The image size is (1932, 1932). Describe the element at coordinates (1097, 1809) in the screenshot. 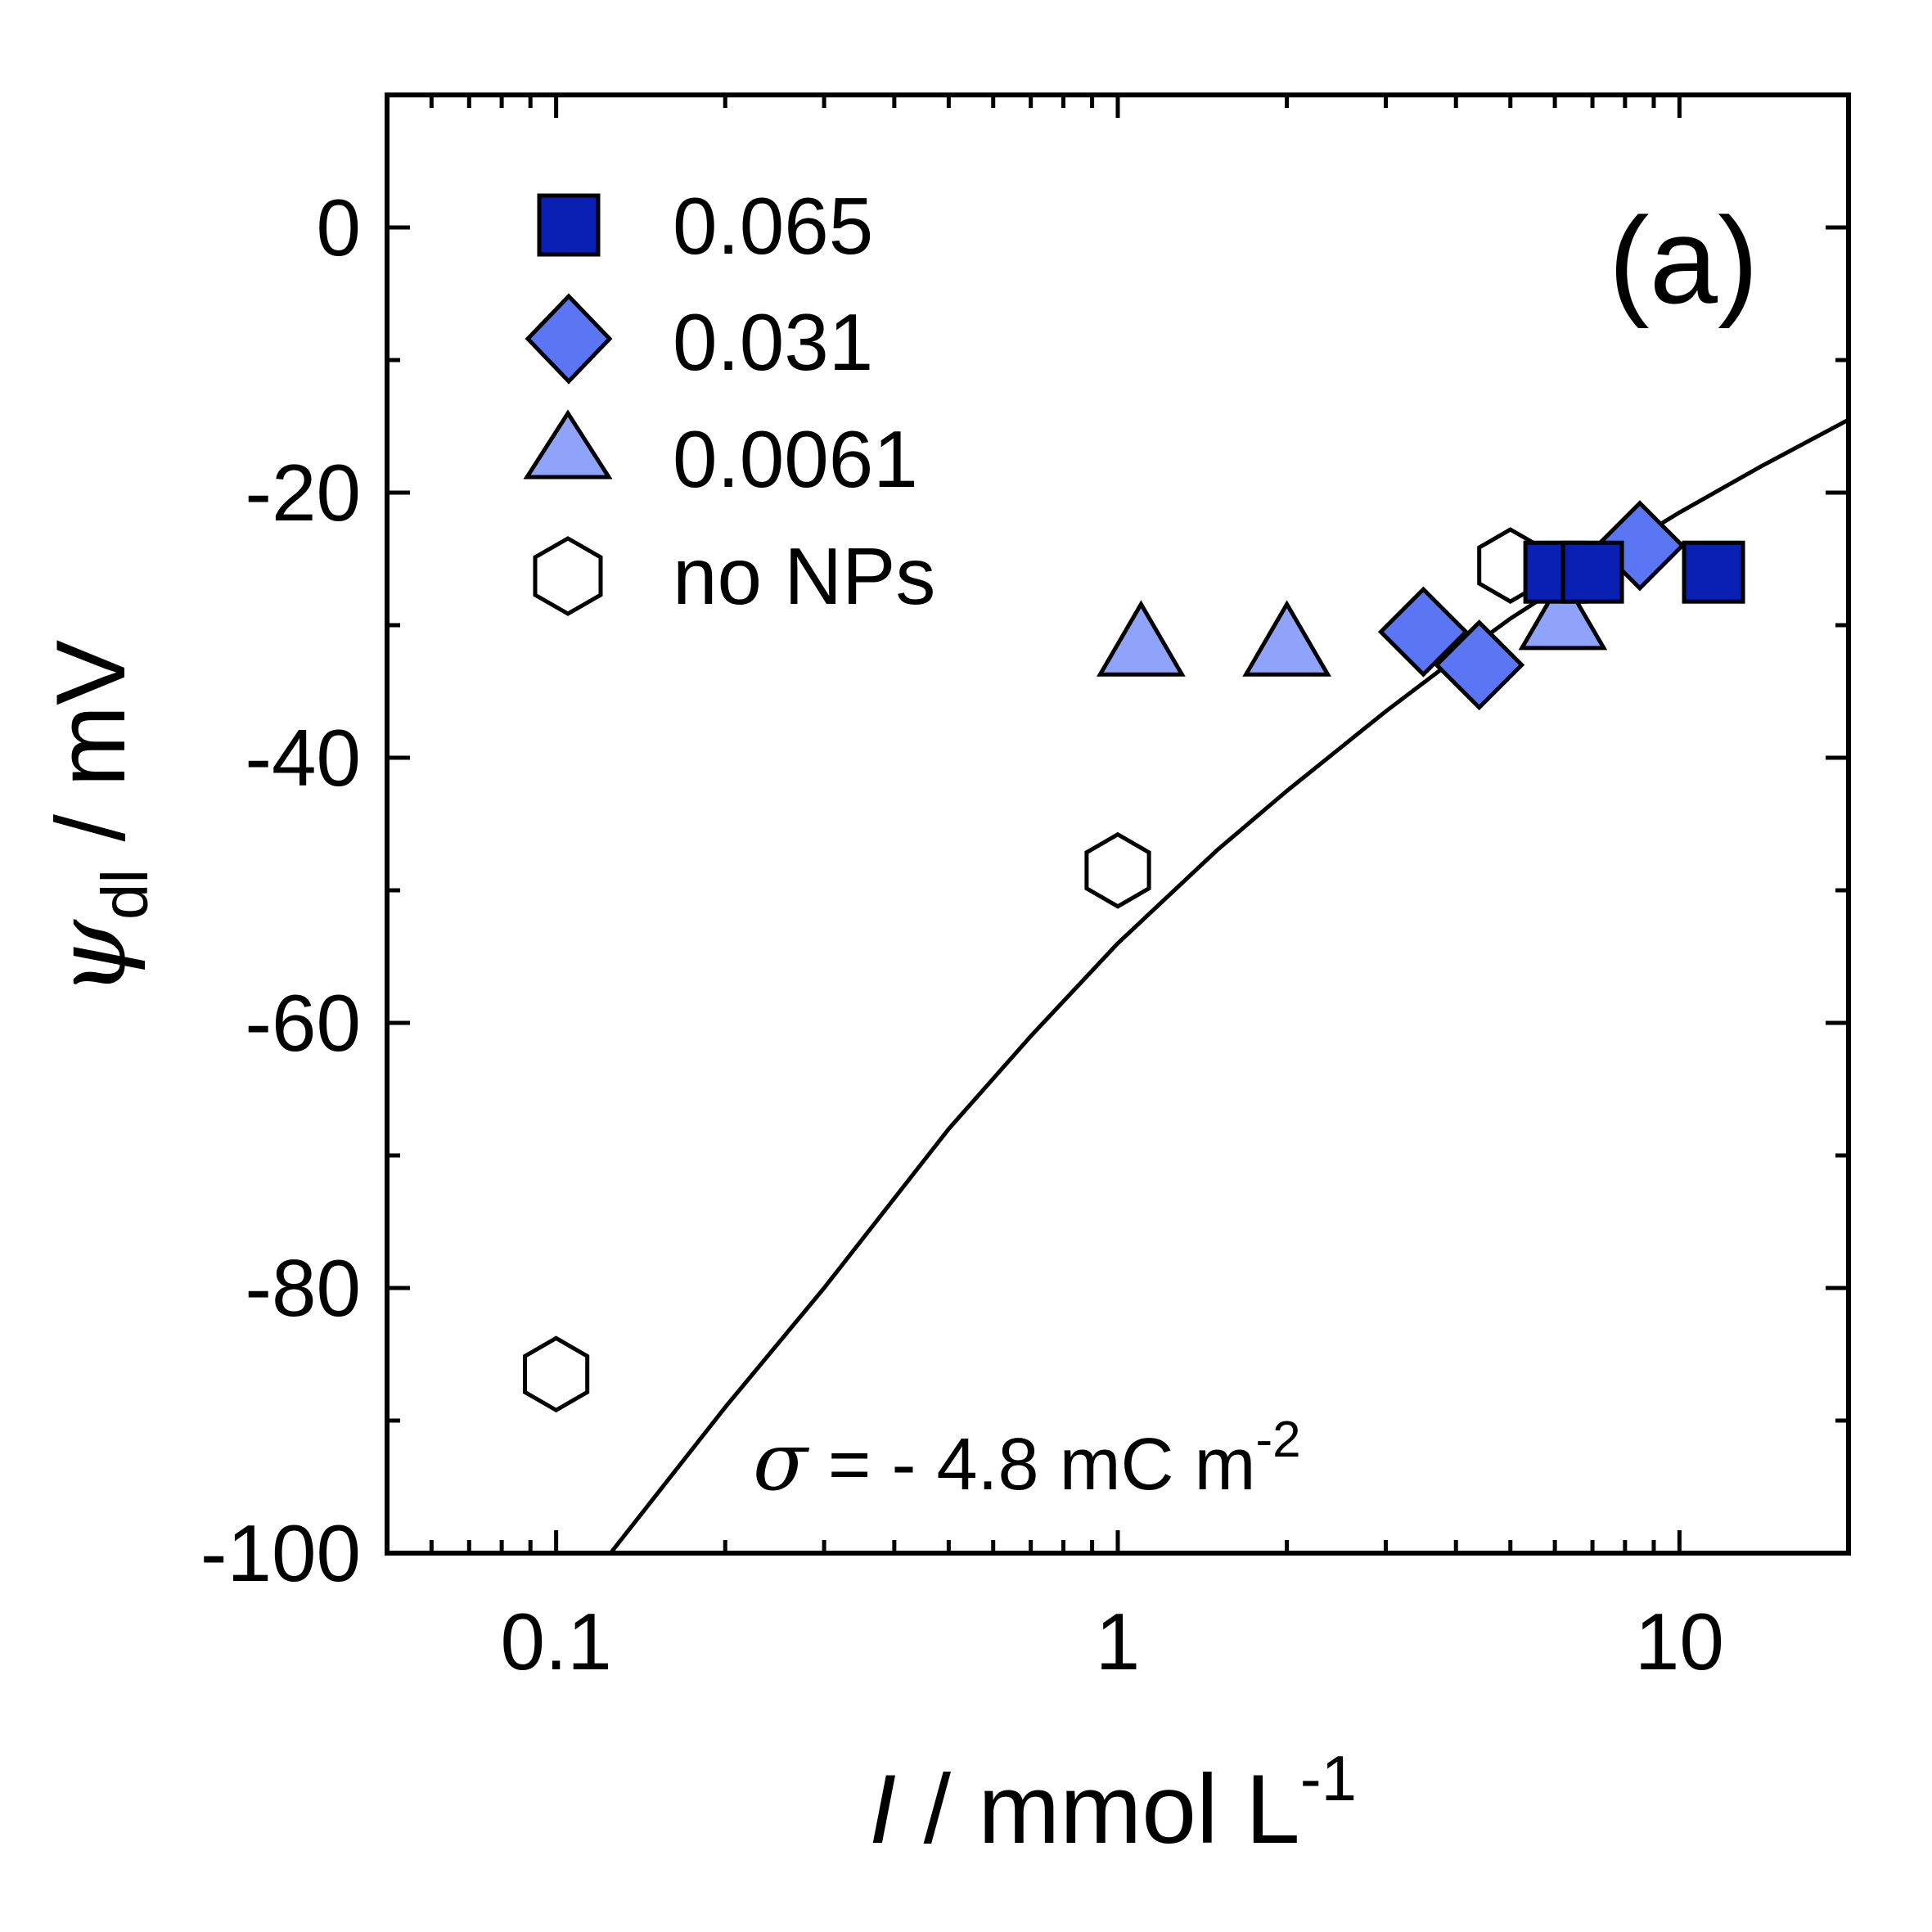

I see `x-axis-unit: / mmol L` at that location.